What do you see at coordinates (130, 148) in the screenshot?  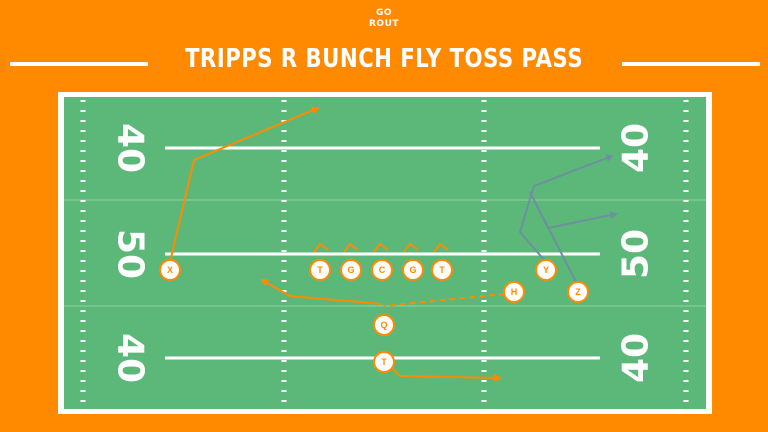 I see `yard-number-left-top: 40` at bounding box center [130, 148].